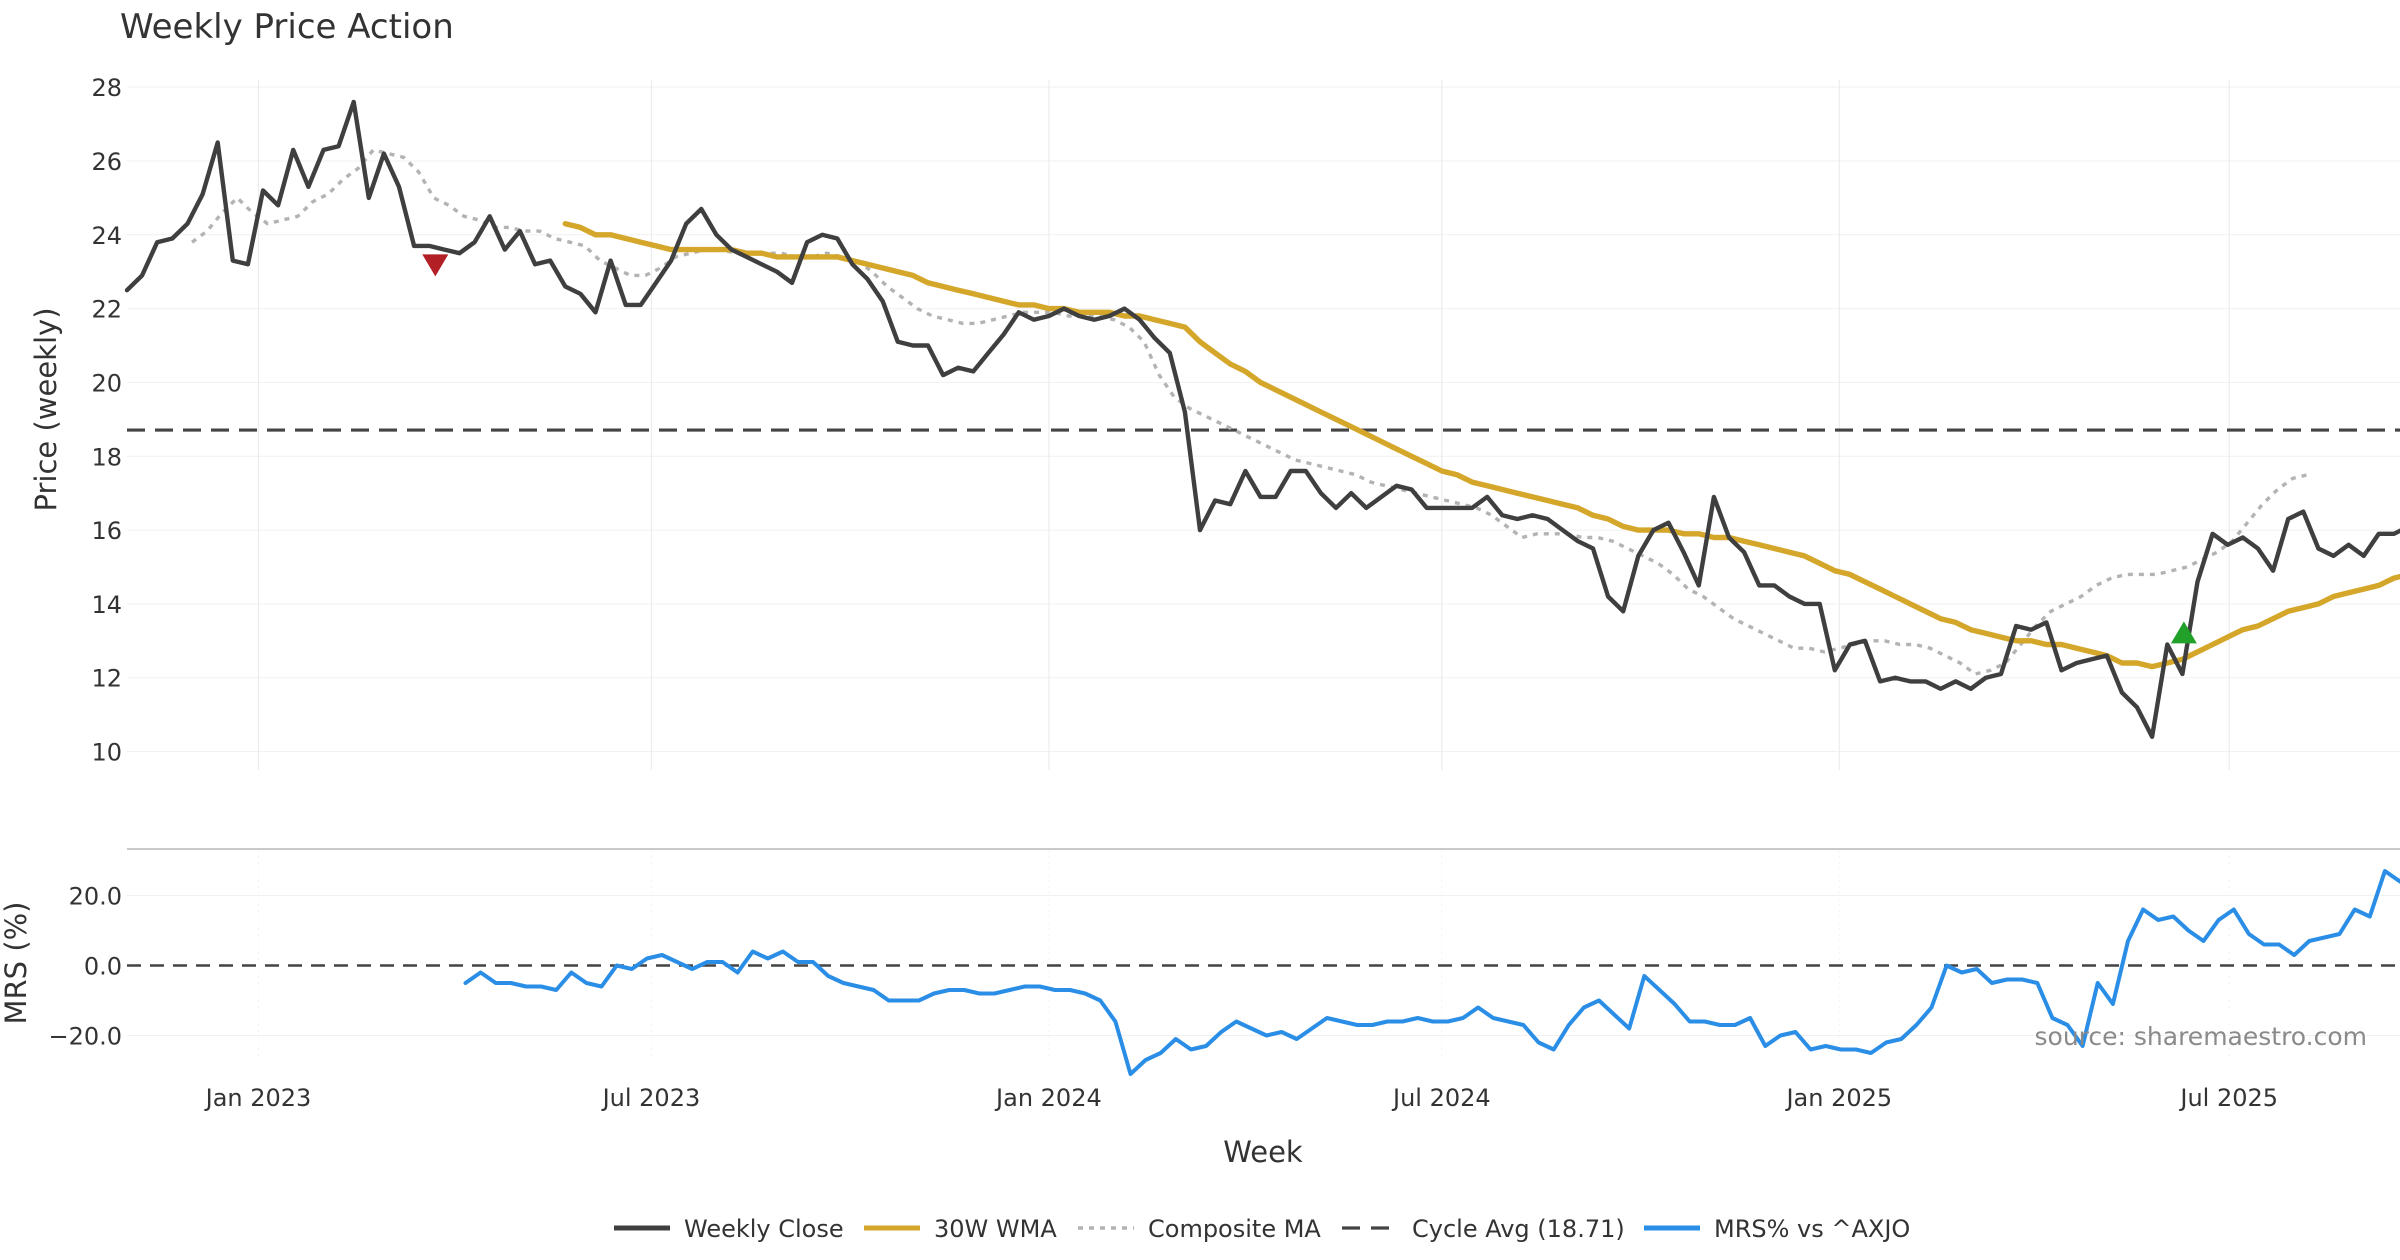 The height and width of the screenshot is (1260, 2400). Describe the element at coordinates (106, 383) in the screenshot. I see `price-y-tick-label: 20` at that location.